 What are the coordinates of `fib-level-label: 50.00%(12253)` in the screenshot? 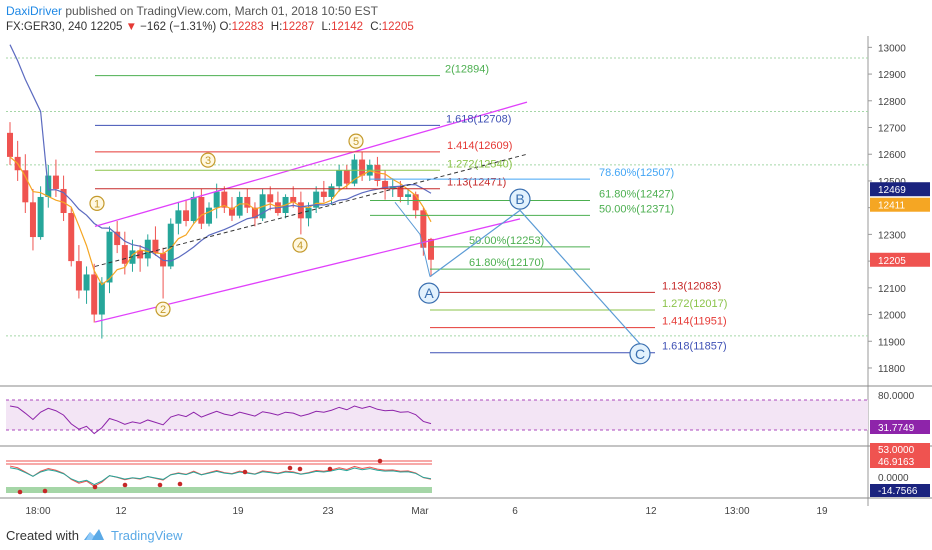 It's located at (506, 241).